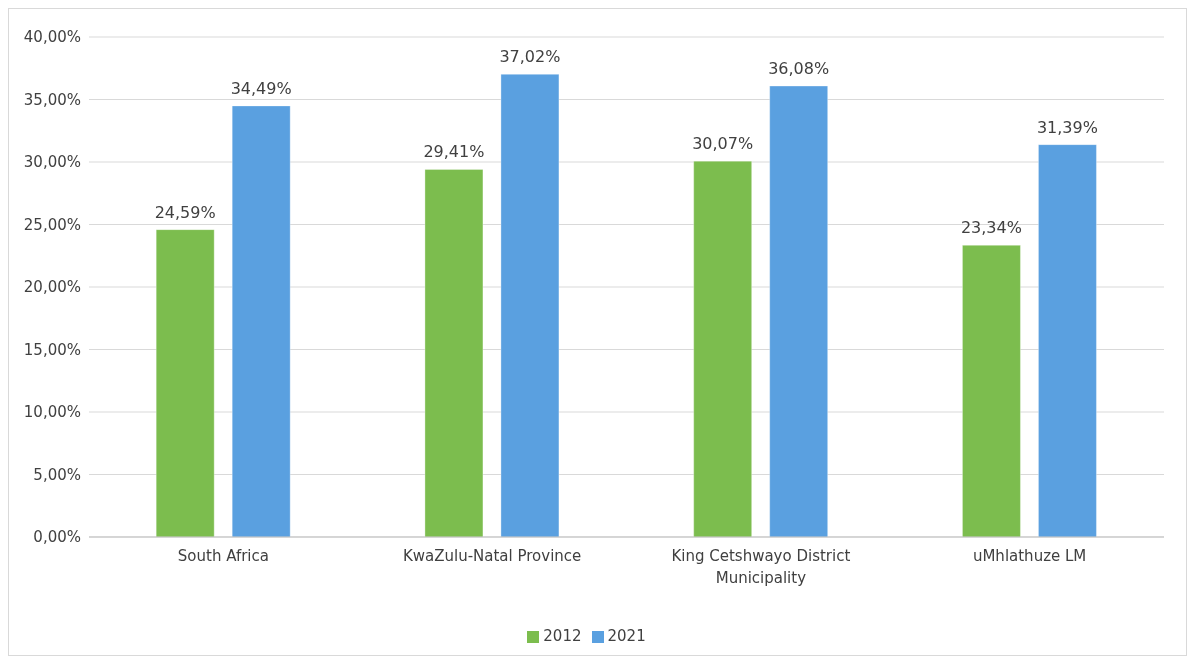 The width and height of the screenshot is (1195, 664). What do you see at coordinates (52, 162) in the screenshot?
I see `y-tick-label: 30,00%` at bounding box center [52, 162].